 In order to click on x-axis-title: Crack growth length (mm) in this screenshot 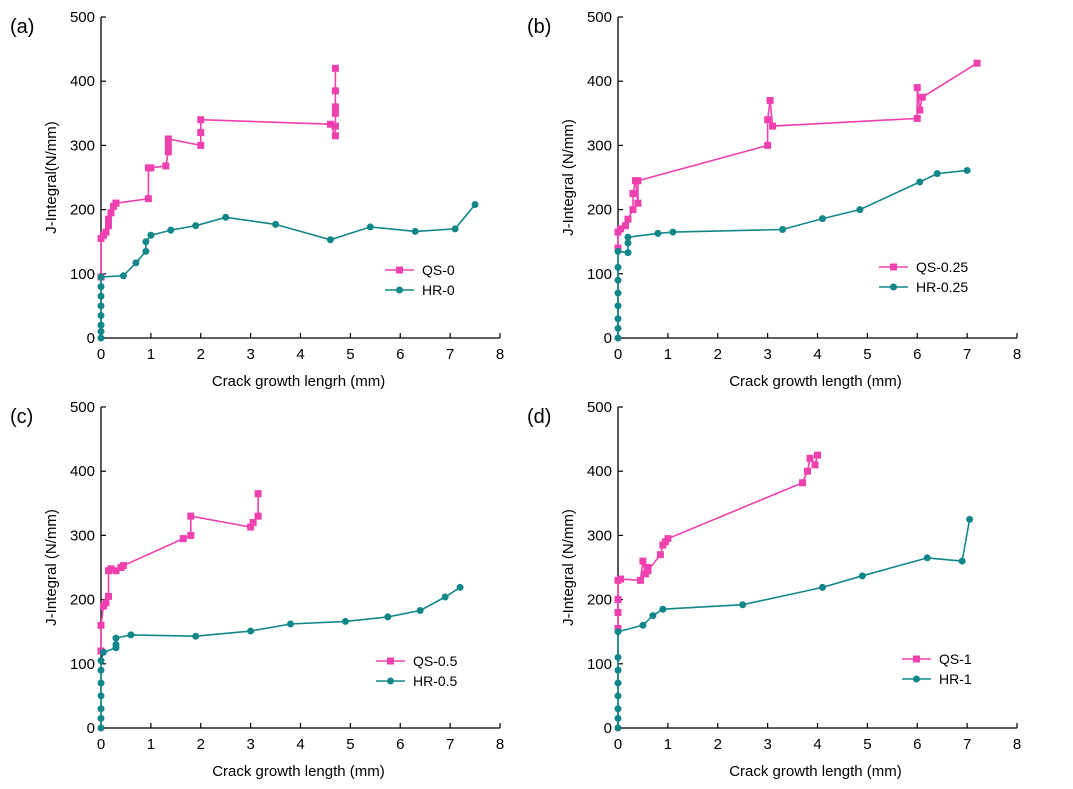, I will do `click(815, 771)`.